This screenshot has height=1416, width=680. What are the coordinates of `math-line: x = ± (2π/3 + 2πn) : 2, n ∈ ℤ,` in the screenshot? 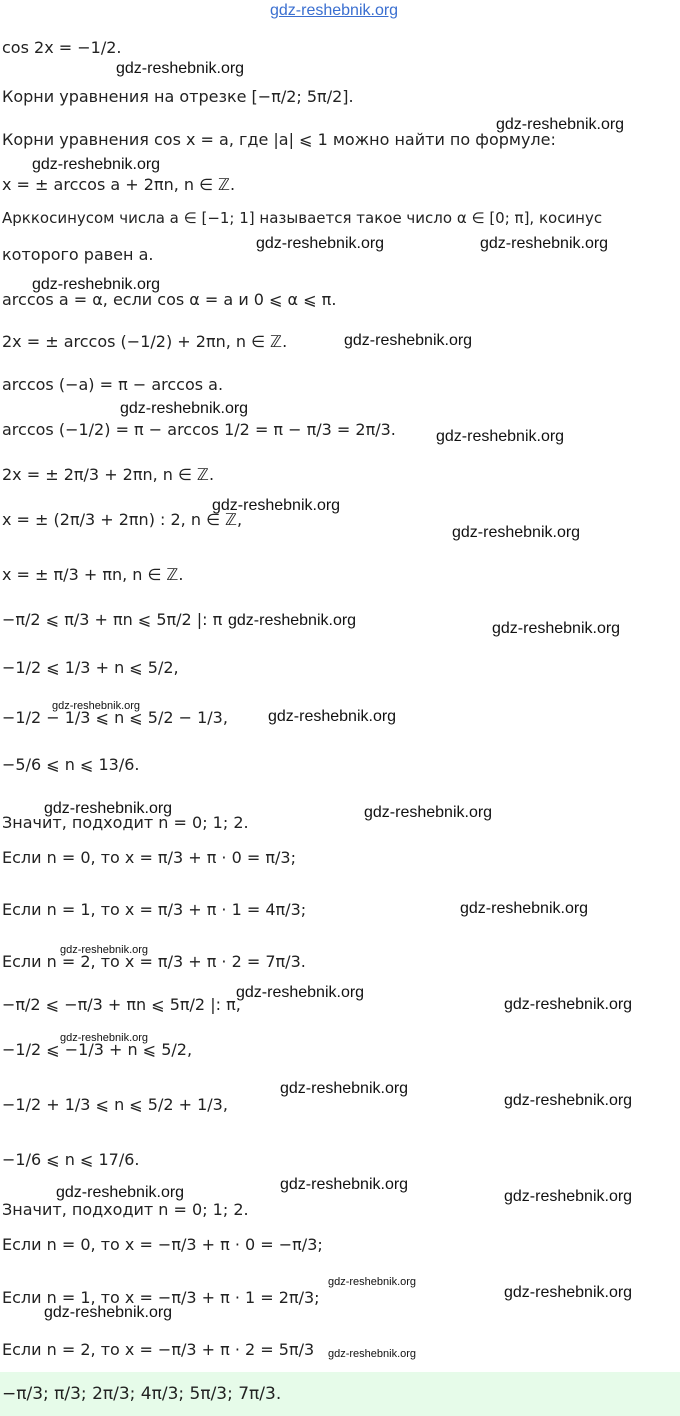 It's located at (122, 519).